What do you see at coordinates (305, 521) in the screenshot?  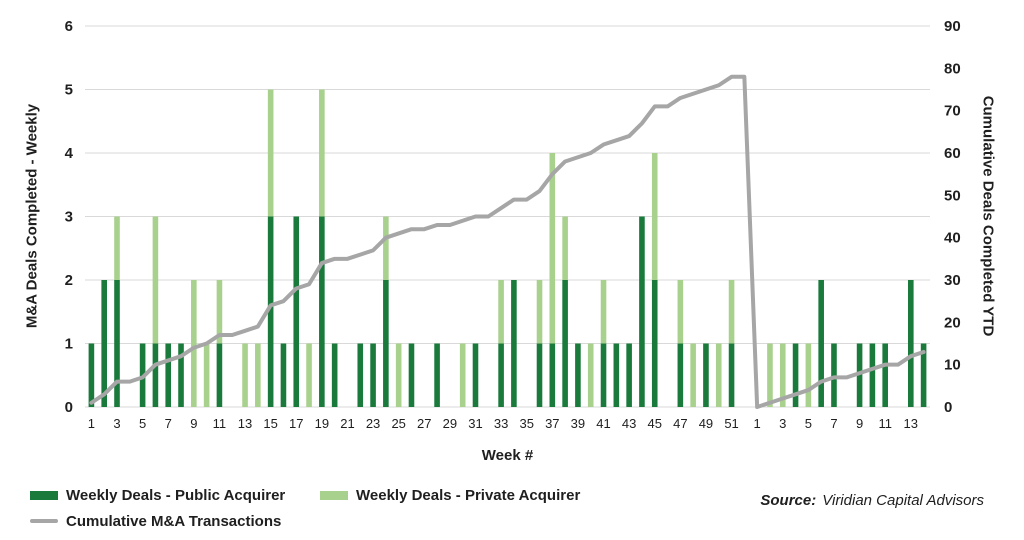 I see `legend-row-2: Cumulative M&A Transactions` at bounding box center [305, 521].